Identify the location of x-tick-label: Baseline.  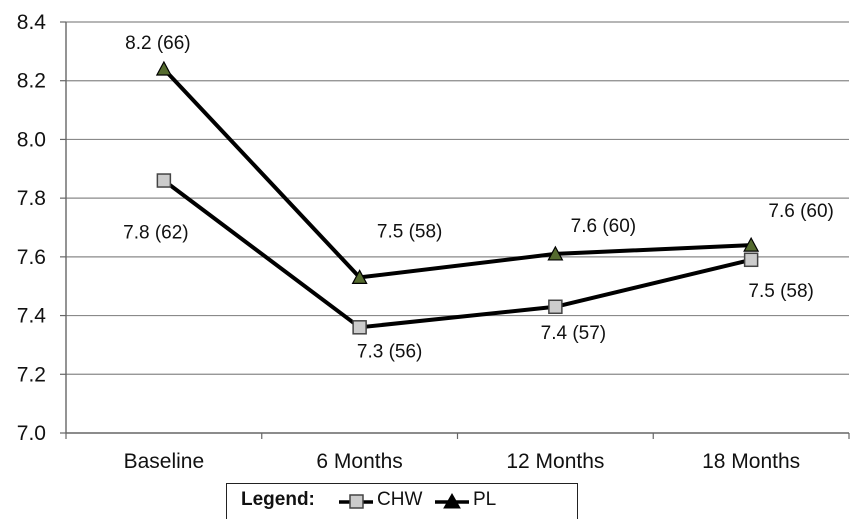
(164, 461).